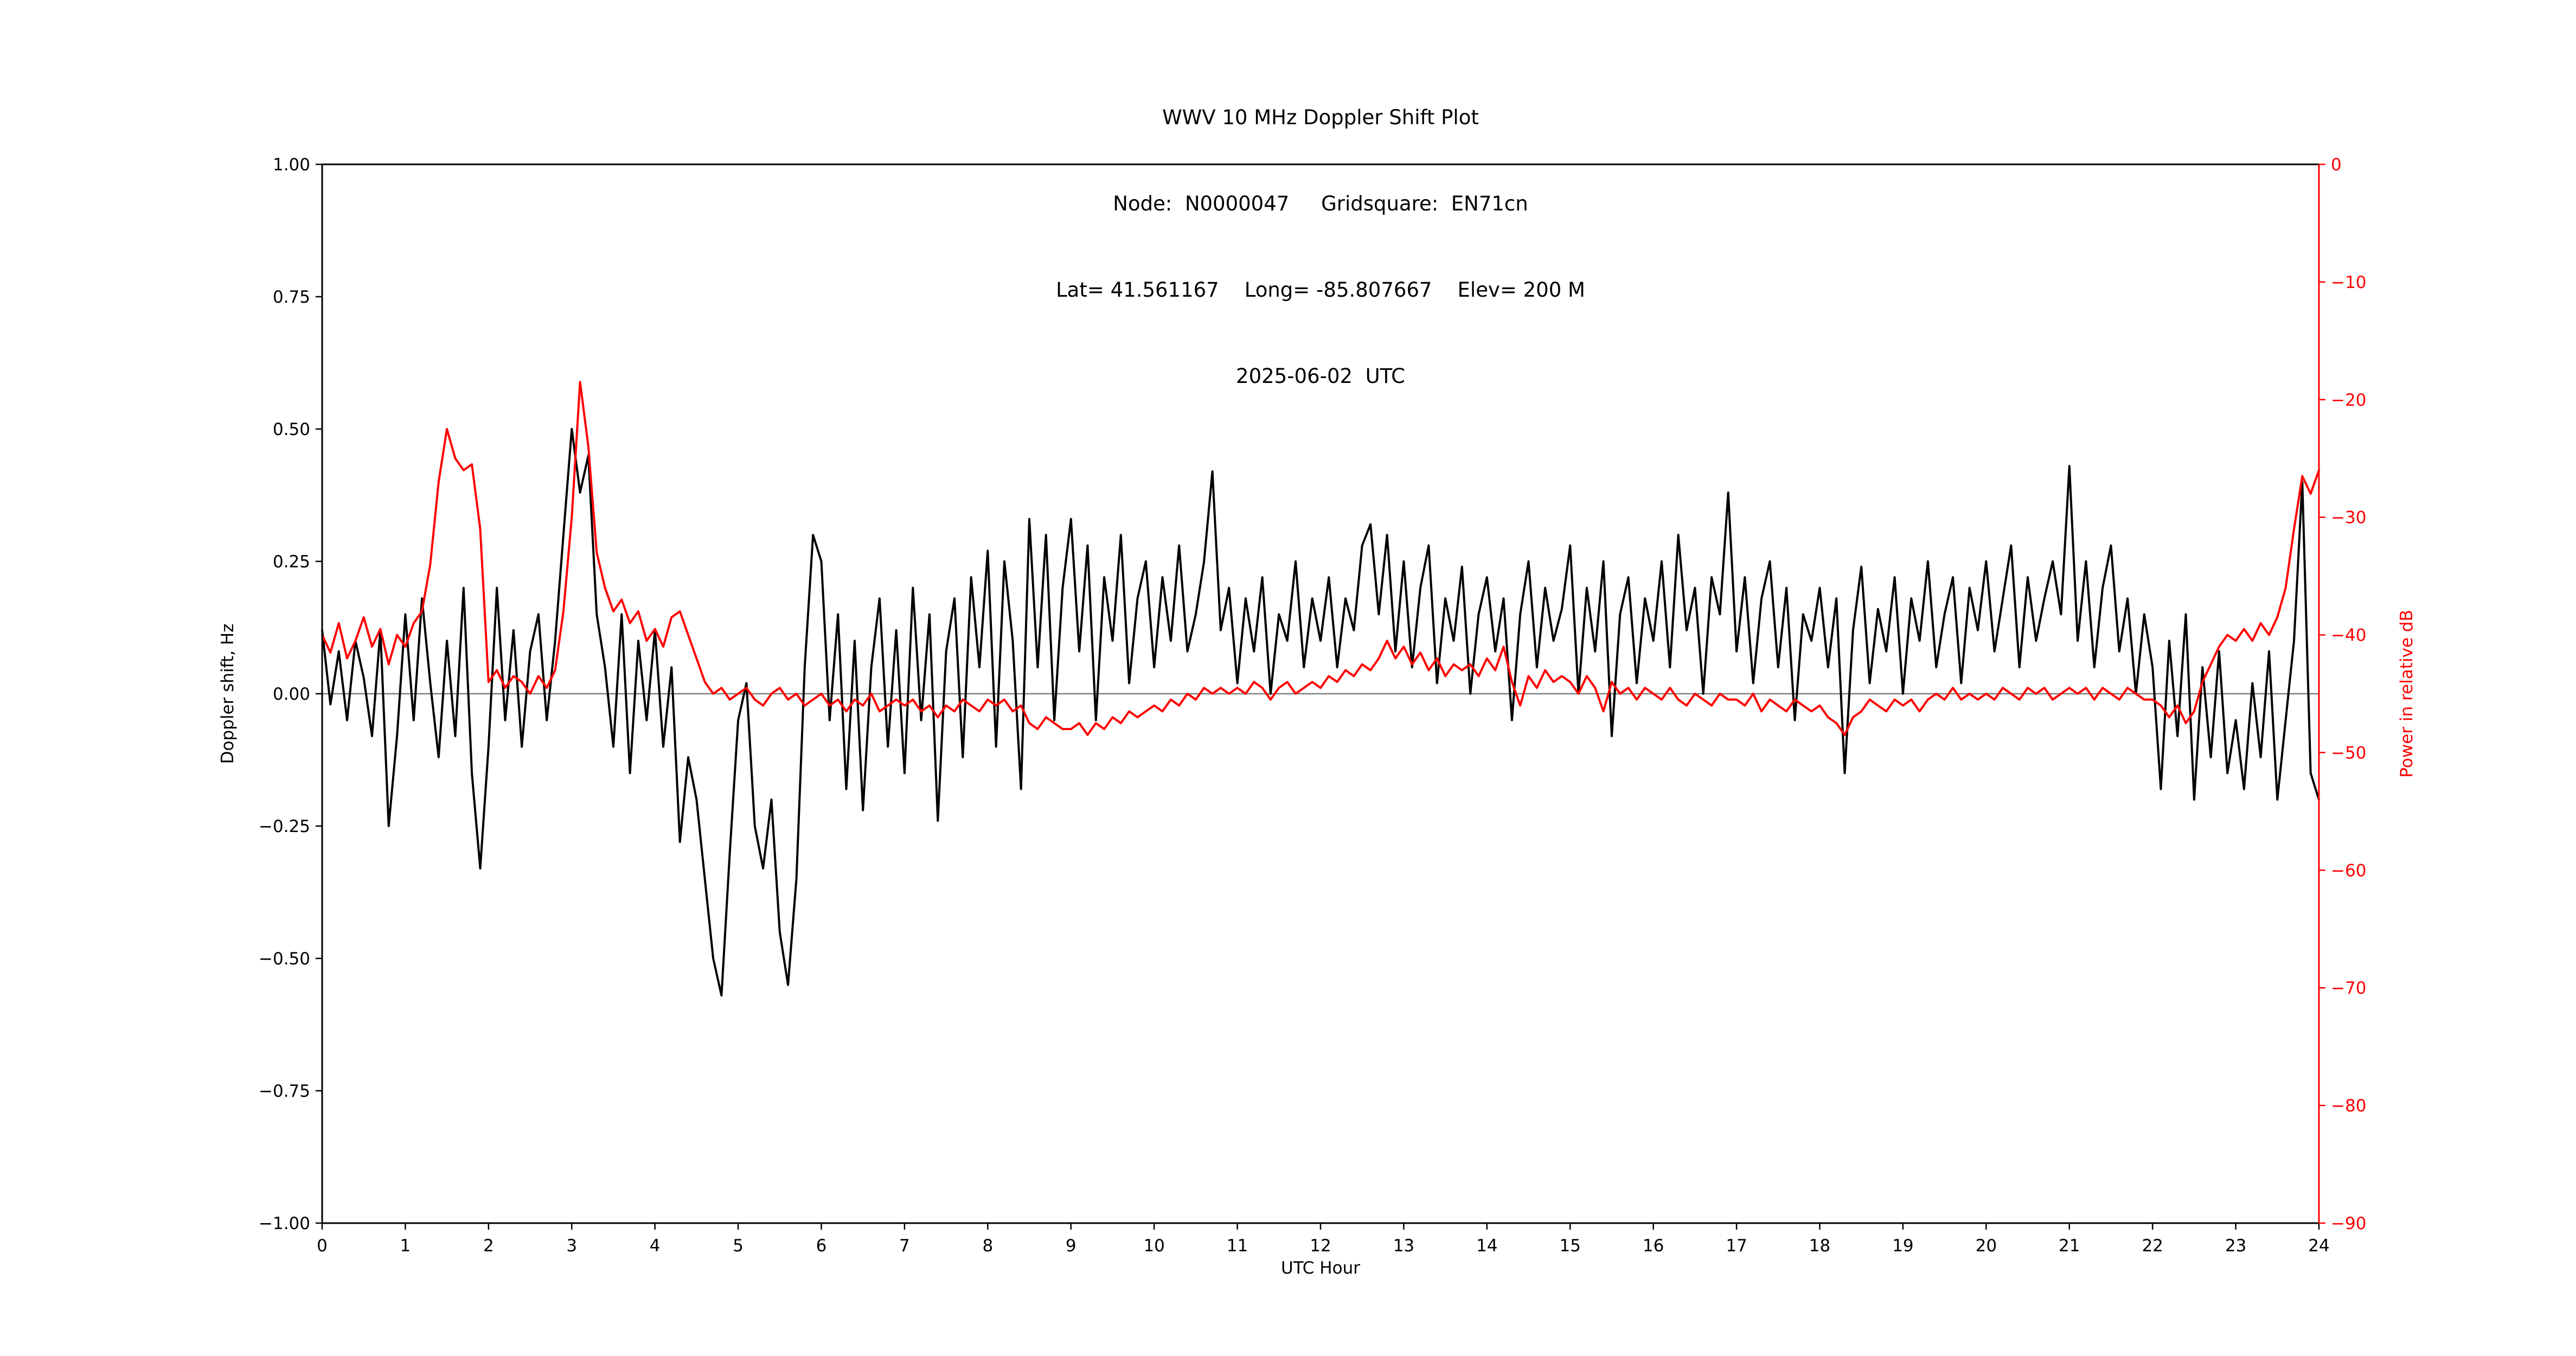 This screenshot has width=2576, height=1356. I want to click on y-axis-label-left: Doppler shift, Hz, so click(228, 694).